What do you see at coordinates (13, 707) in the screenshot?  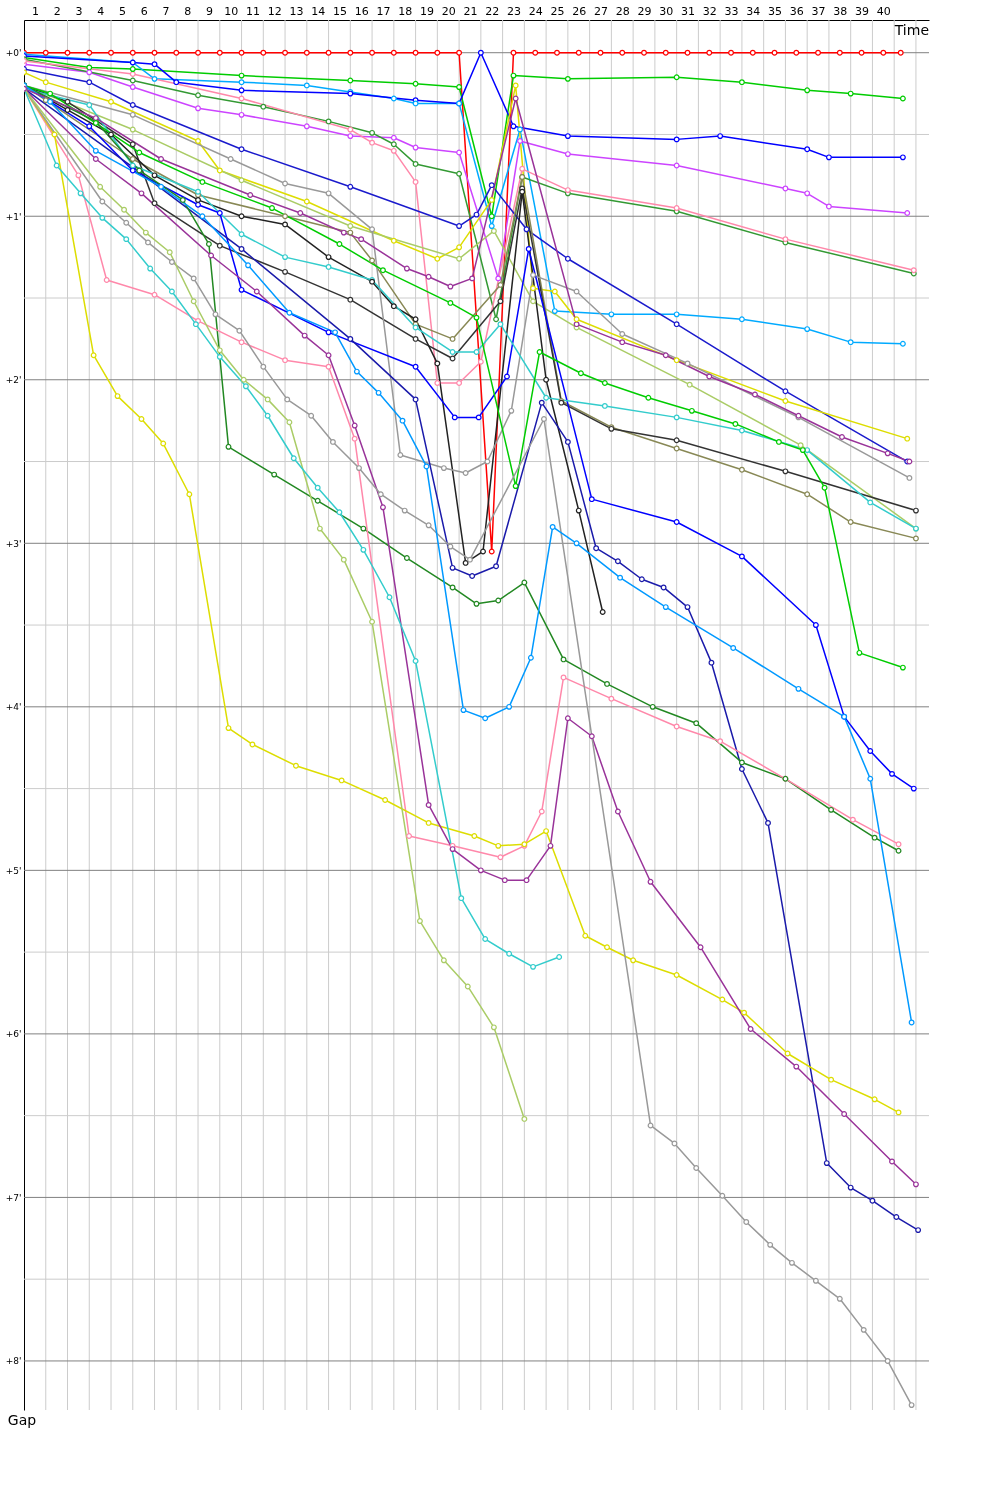 I see `y-tick-label: +4'` at bounding box center [13, 707].